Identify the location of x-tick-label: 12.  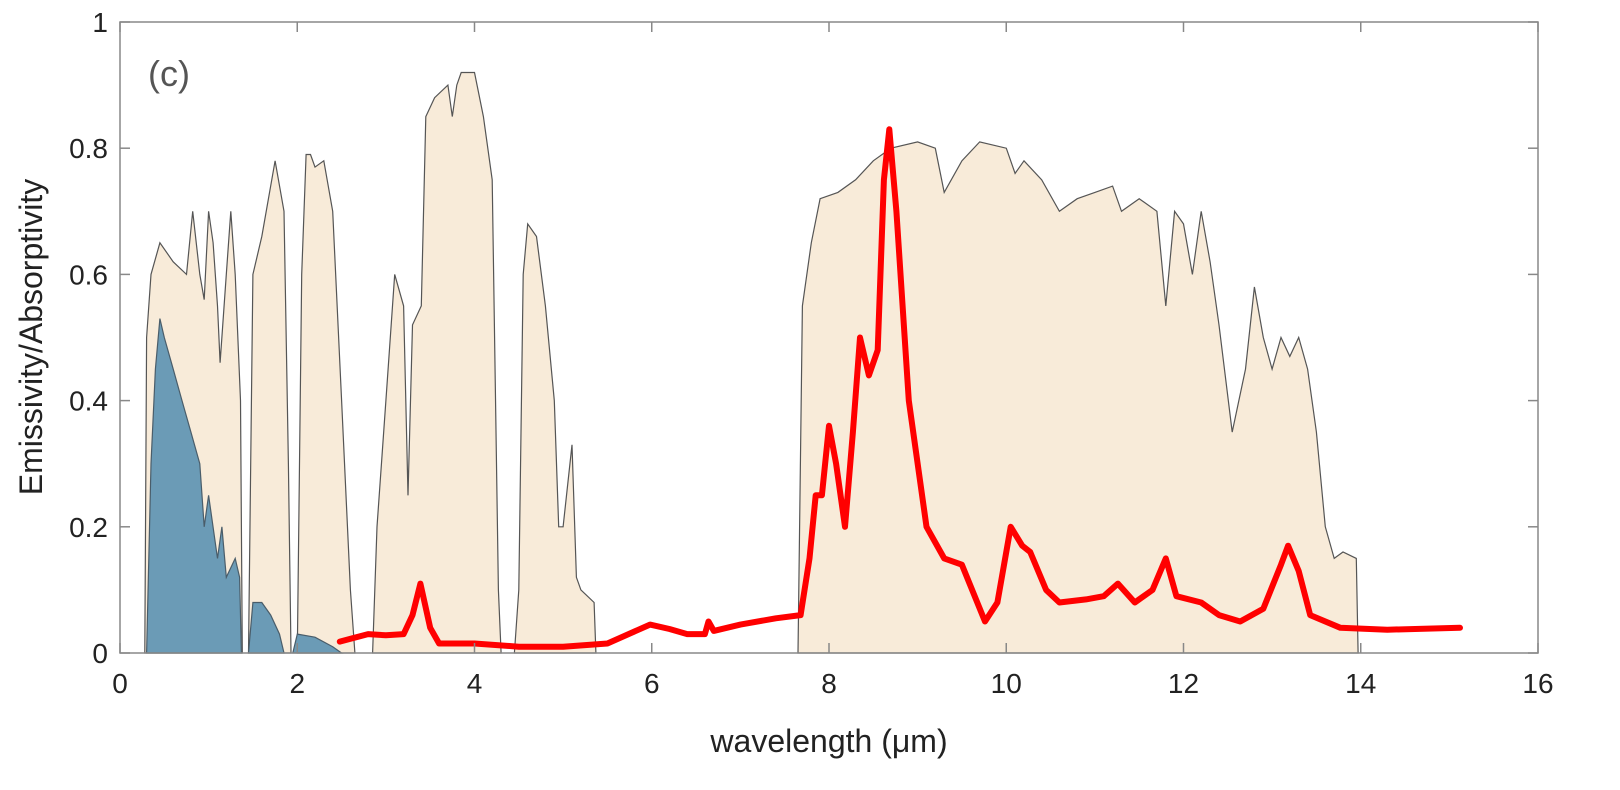
(1183, 683).